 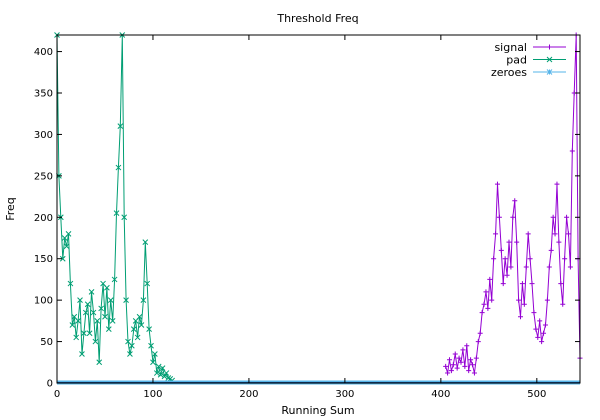 What do you see at coordinates (43, 301) in the screenshot?
I see `y-tick-label-2: 100` at bounding box center [43, 301].